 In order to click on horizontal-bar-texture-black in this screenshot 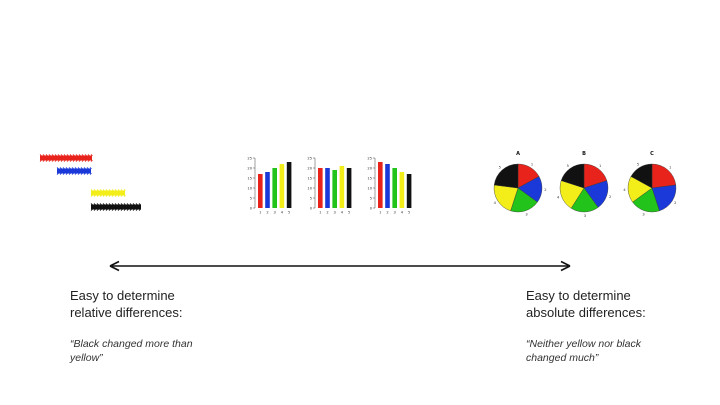, I will do `click(115, 207)`.